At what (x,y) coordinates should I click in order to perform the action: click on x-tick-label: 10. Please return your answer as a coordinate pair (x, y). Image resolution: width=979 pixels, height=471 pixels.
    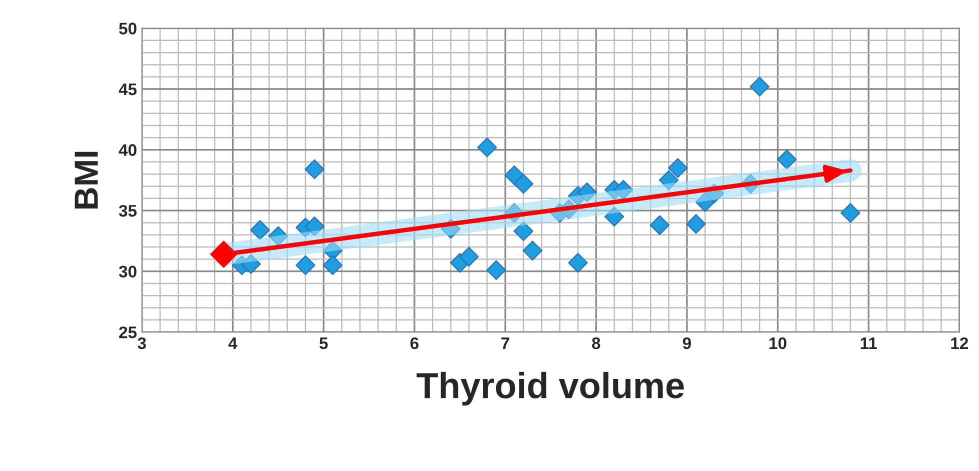
    Looking at the image, I should click on (778, 343).